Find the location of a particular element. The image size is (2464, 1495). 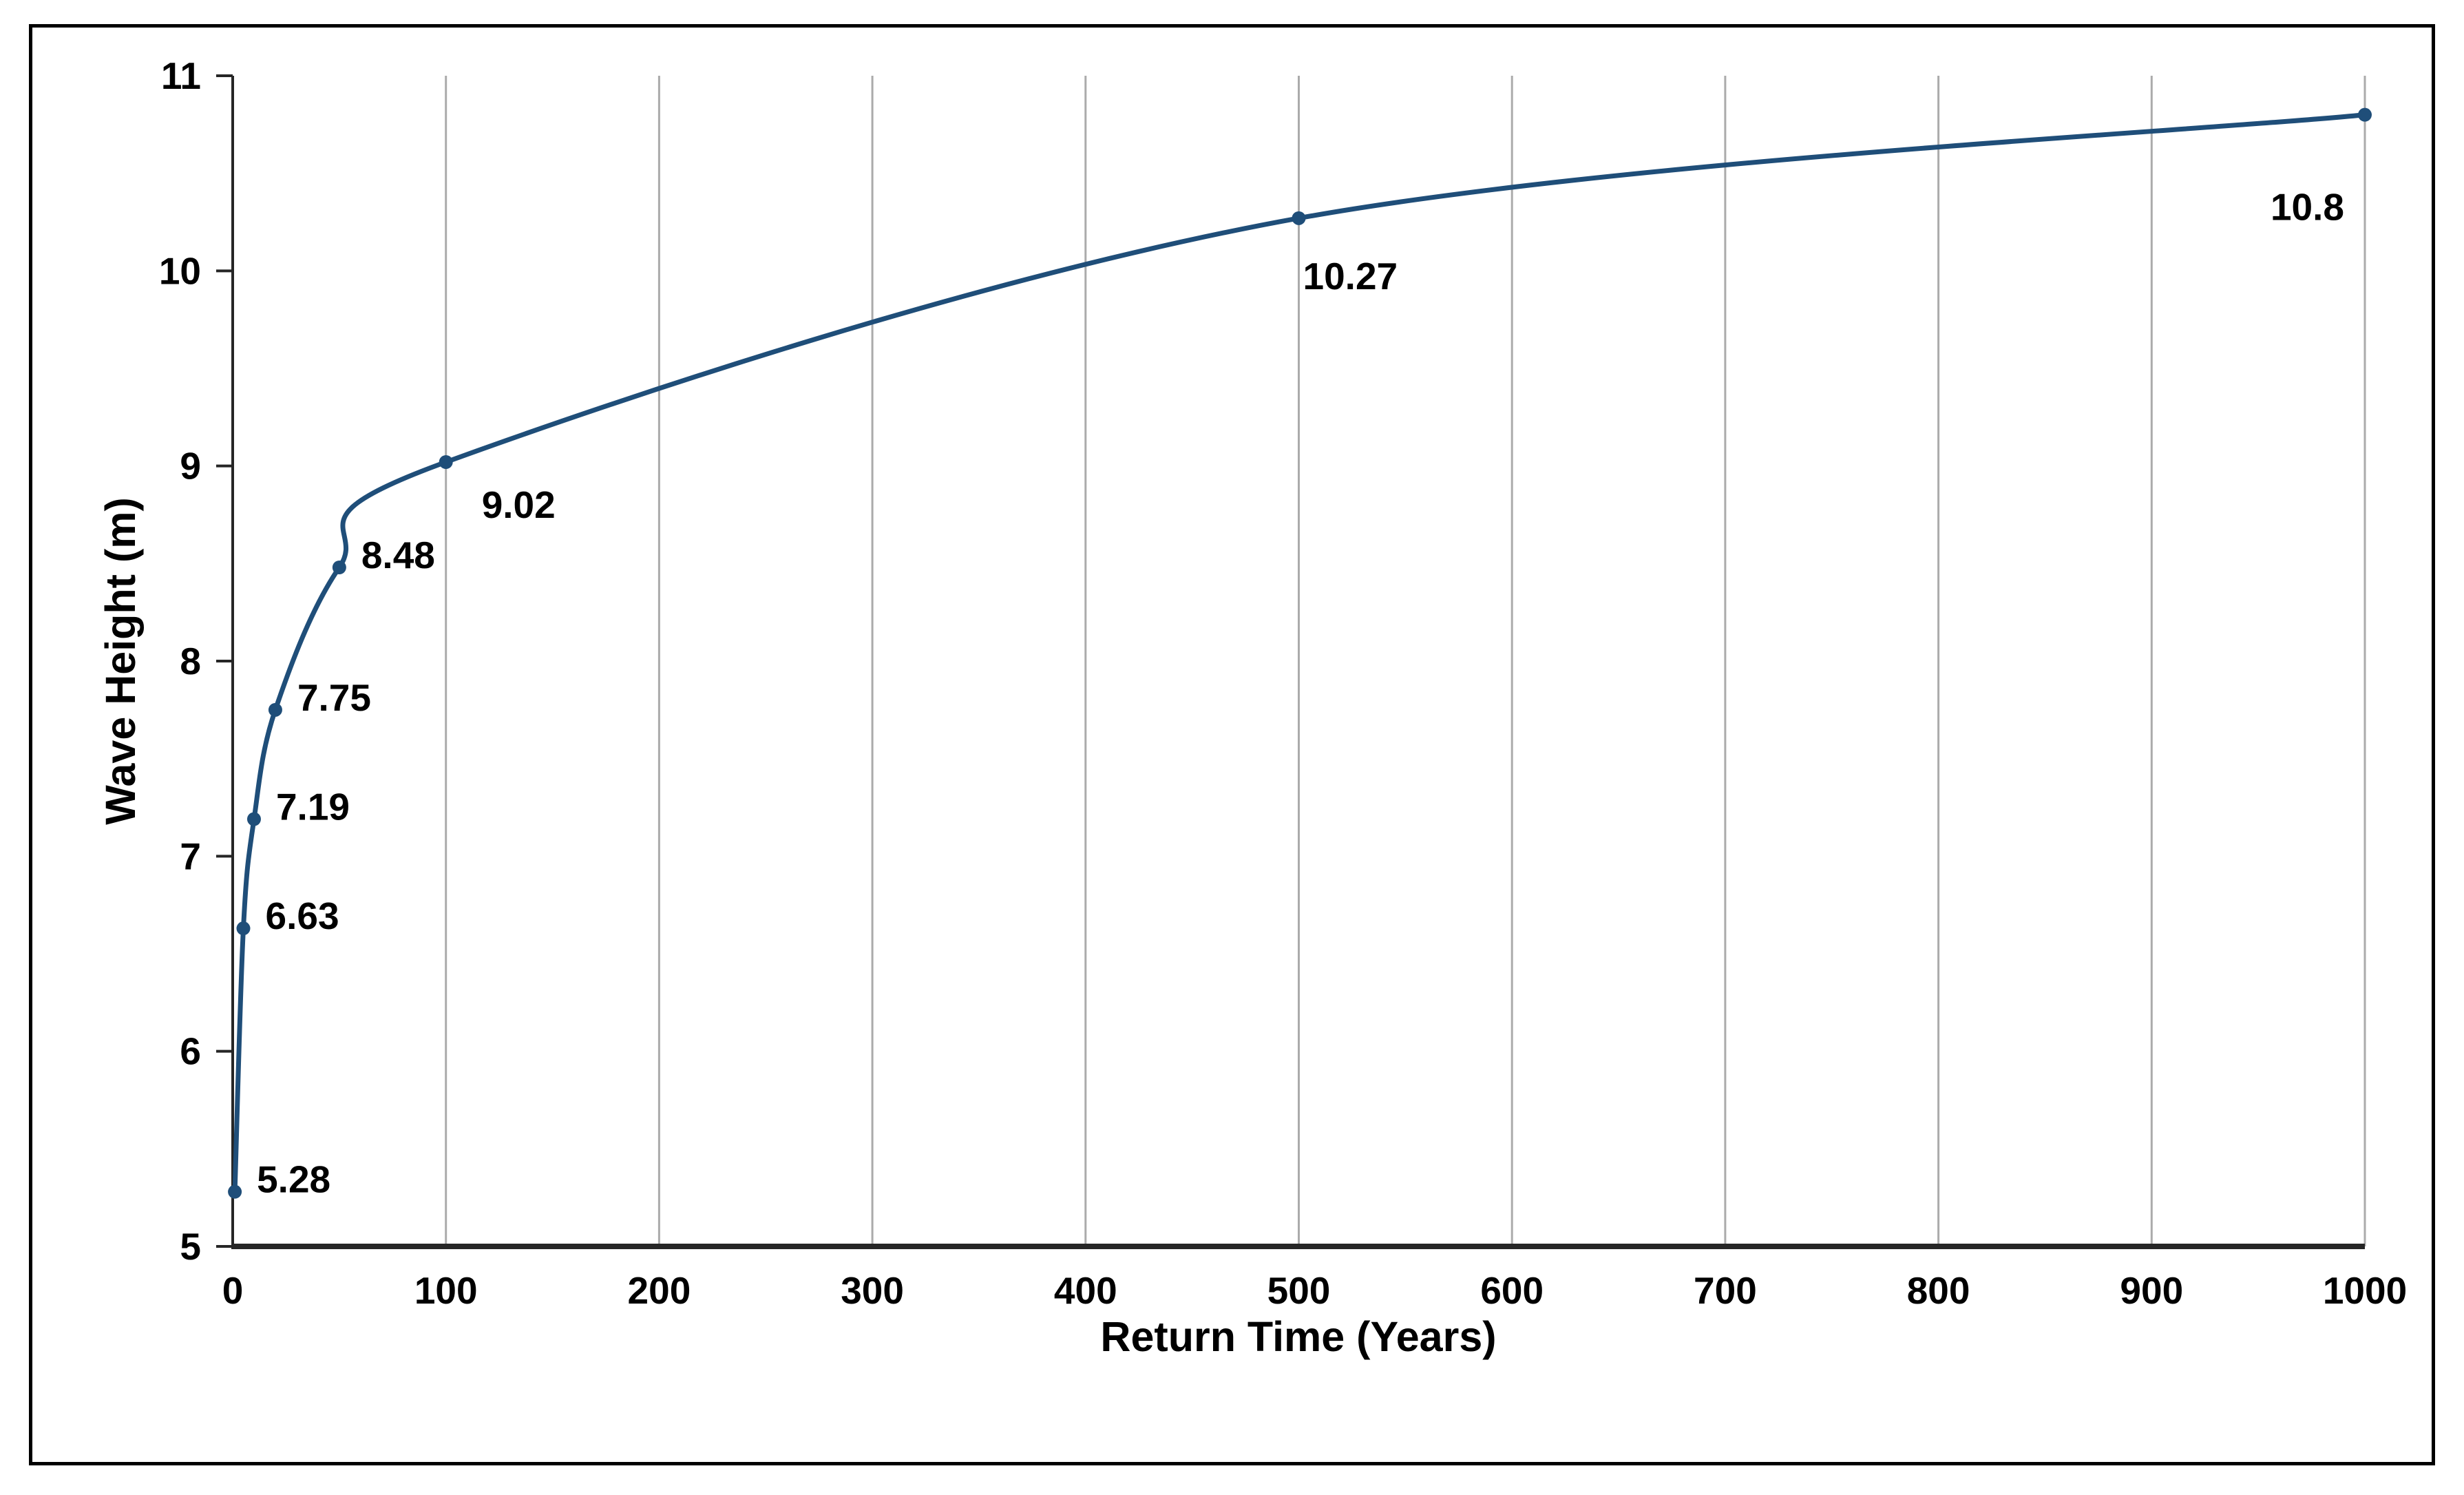

x-tick-label-600: 600 is located at coordinates (1512, 1290).